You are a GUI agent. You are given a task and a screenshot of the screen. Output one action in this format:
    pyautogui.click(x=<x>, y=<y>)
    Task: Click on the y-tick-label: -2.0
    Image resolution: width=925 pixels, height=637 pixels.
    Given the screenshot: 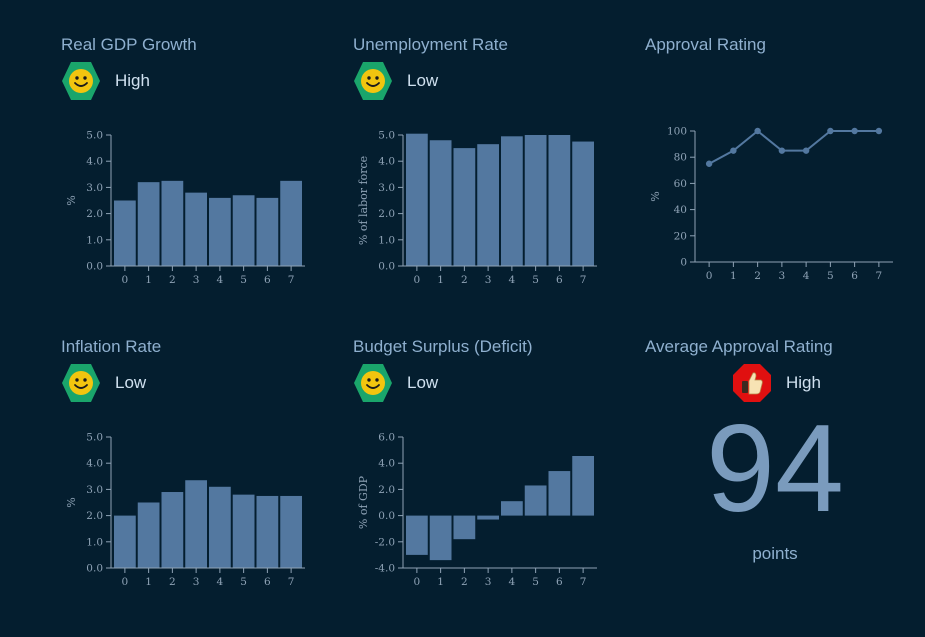 What is the action you would take?
    pyautogui.click(x=385, y=542)
    